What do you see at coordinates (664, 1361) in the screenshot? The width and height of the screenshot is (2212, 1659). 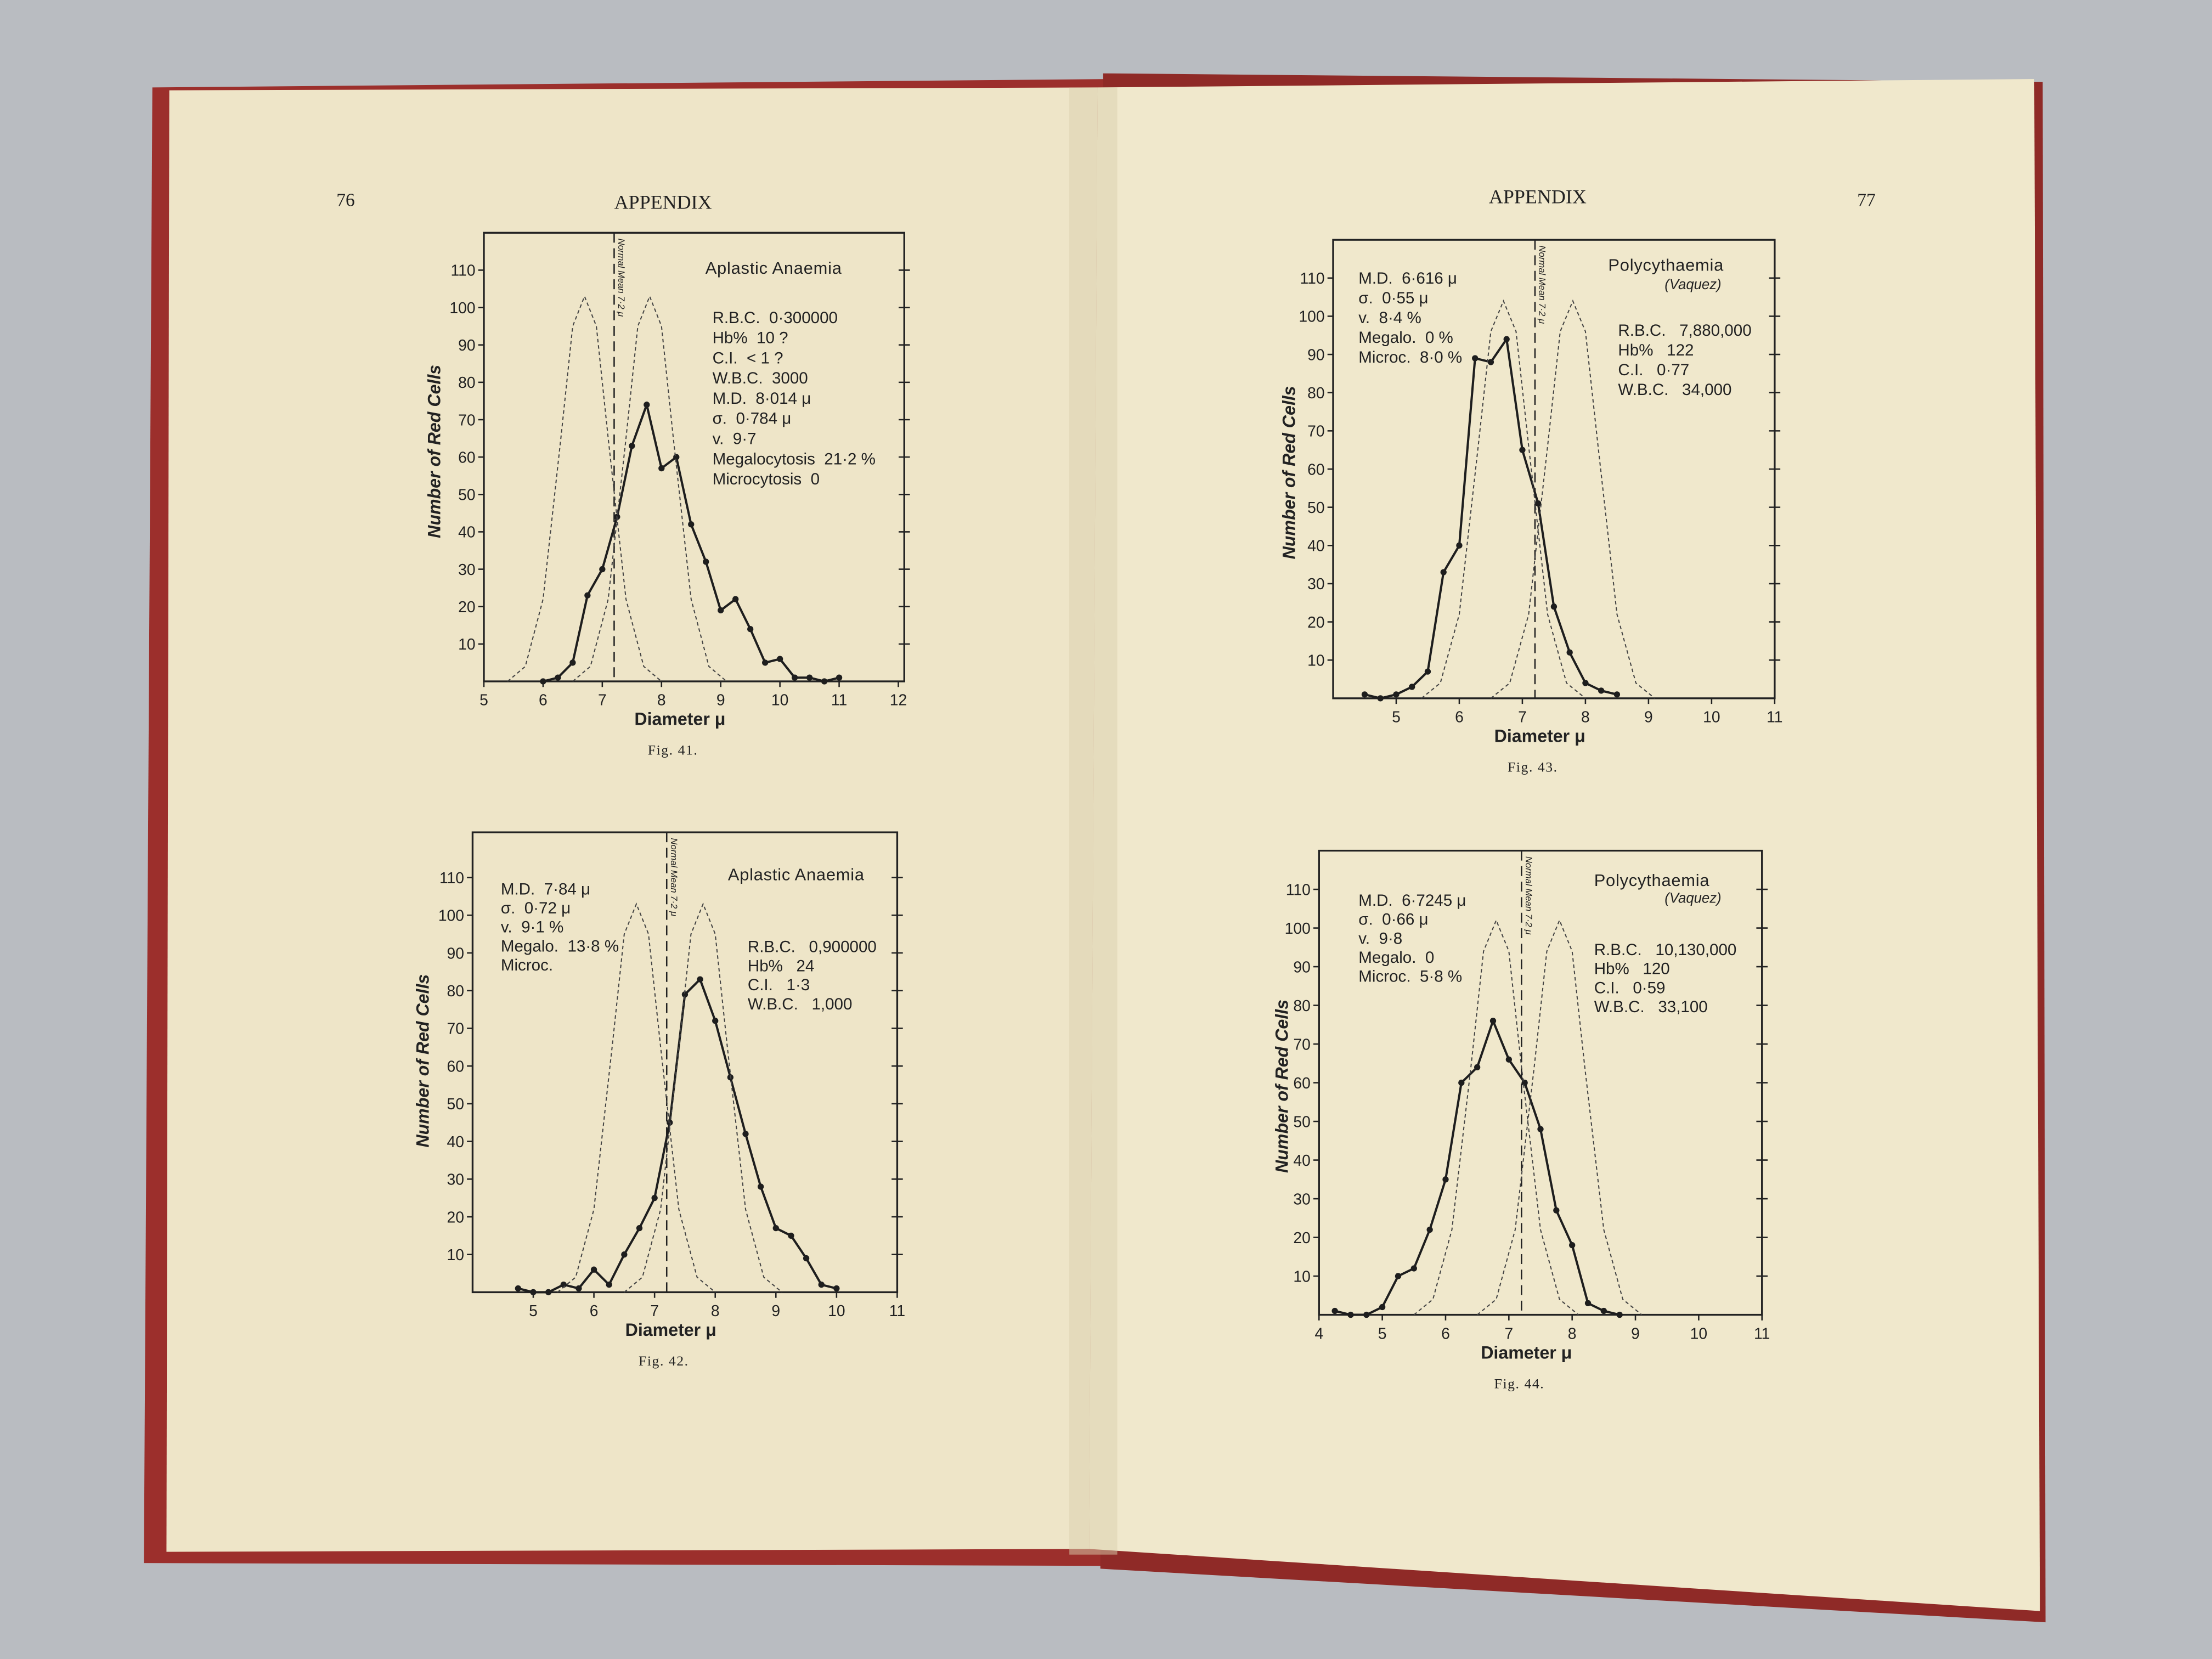 I see `figure-caption: Fig. 42.` at bounding box center [664, 1361].